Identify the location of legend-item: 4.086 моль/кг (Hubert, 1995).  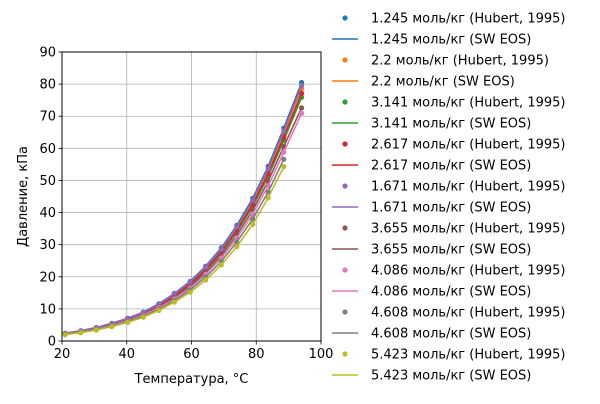
(453, 271).